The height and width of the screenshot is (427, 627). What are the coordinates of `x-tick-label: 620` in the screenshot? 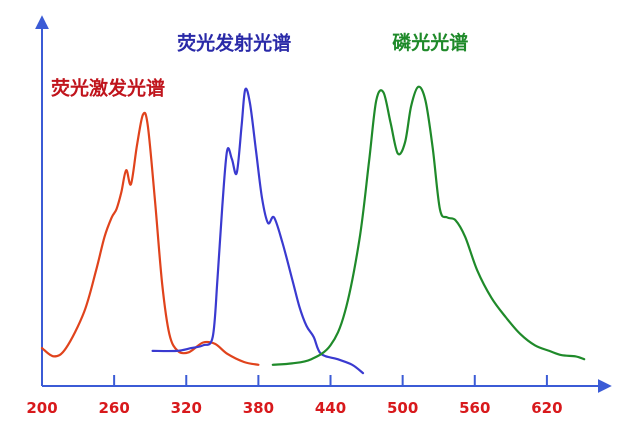 It's located at (546, 408).